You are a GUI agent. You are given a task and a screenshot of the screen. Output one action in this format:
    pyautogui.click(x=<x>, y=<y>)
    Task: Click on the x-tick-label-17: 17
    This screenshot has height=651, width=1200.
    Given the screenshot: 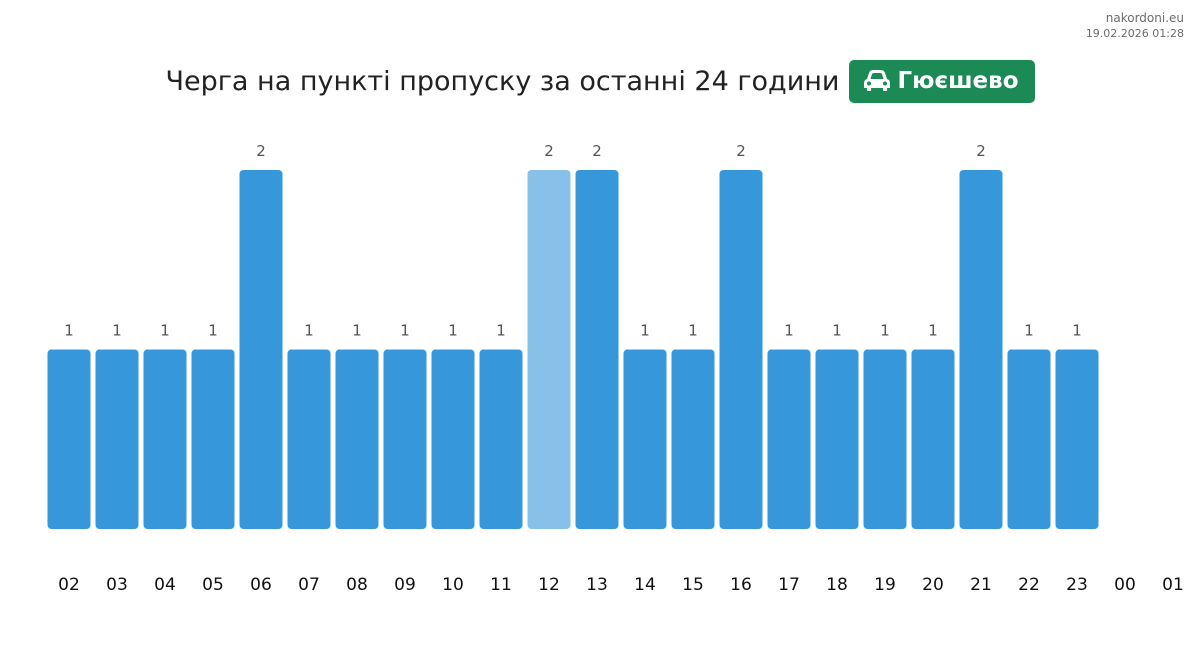 What is the action you would take?
    pyautogui.click(x=789, y=585)
    